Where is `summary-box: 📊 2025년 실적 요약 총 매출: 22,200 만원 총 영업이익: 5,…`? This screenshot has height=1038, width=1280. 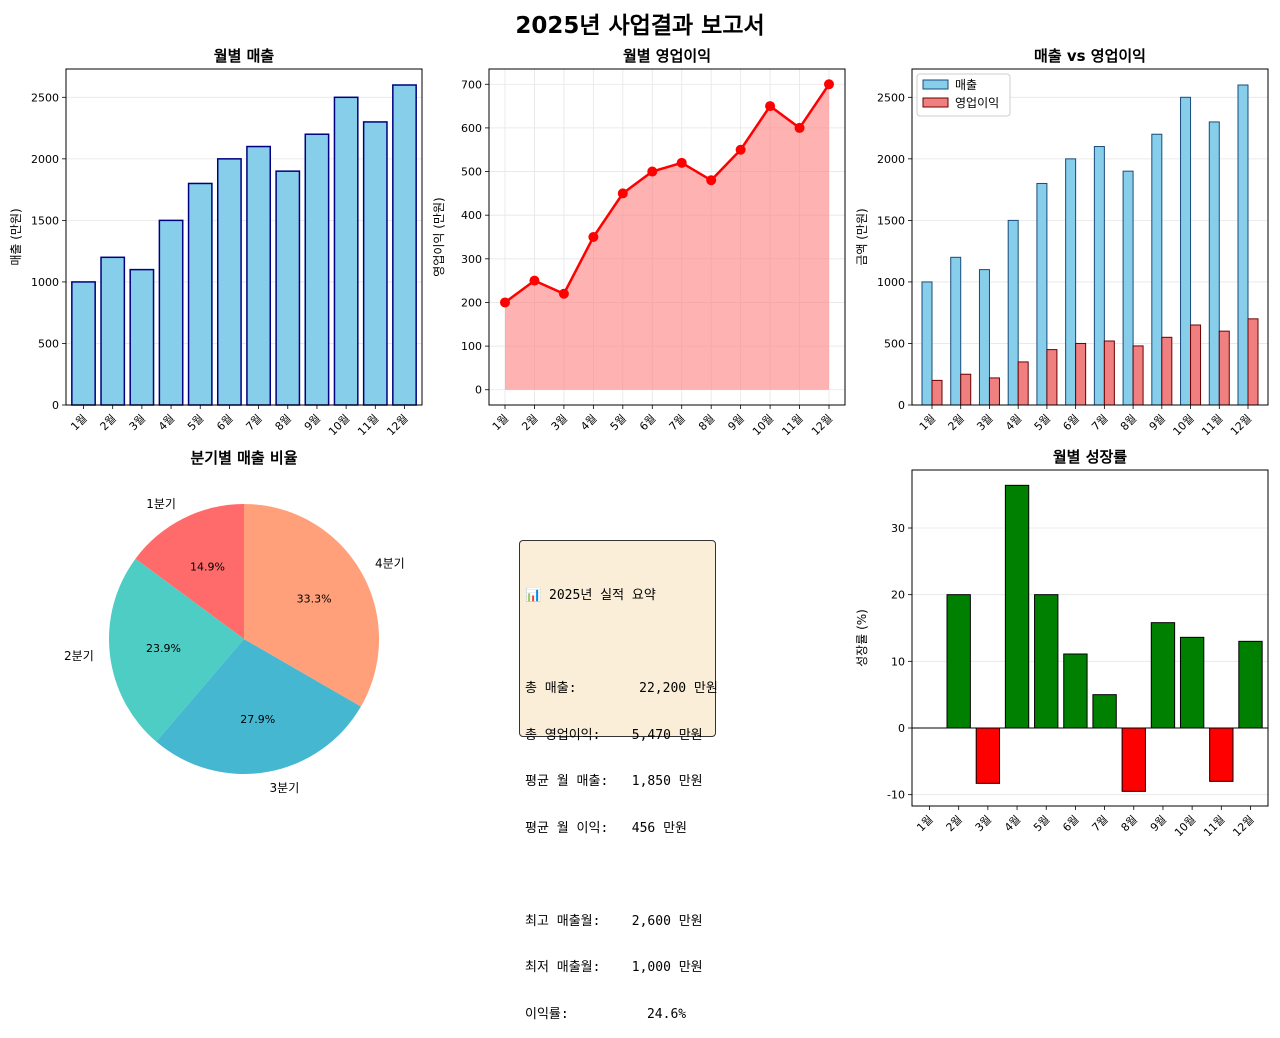
summary-box: 📊 2025년 실적 요약 총 매출: 22,200 만원 총 영업이익: 5,… is located at coordinates (618, 781).